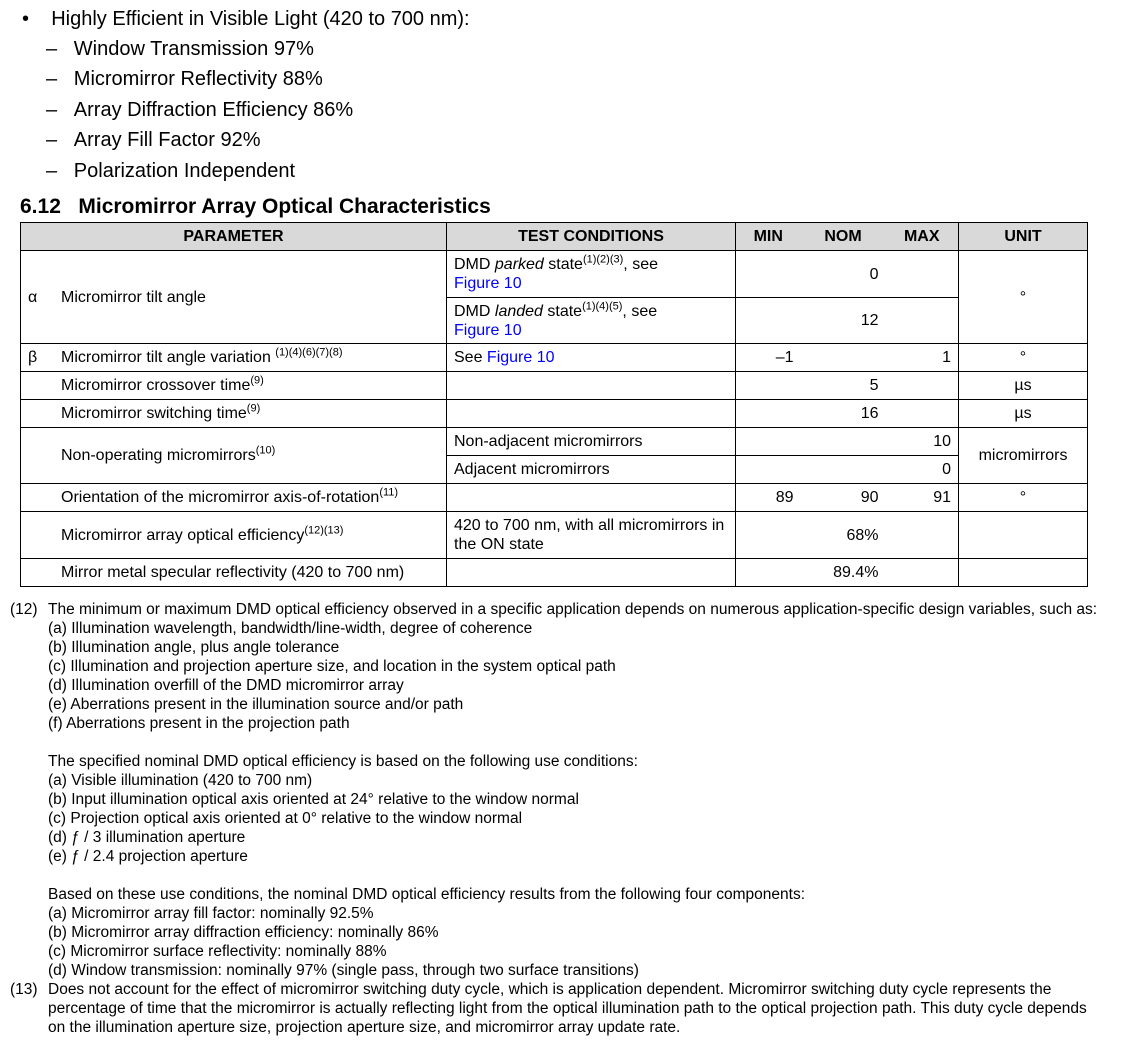 This screenshot has height=1060, width=1128. I want to click on param-cell: Non-operating micromirrors(10), so click(233, 455).